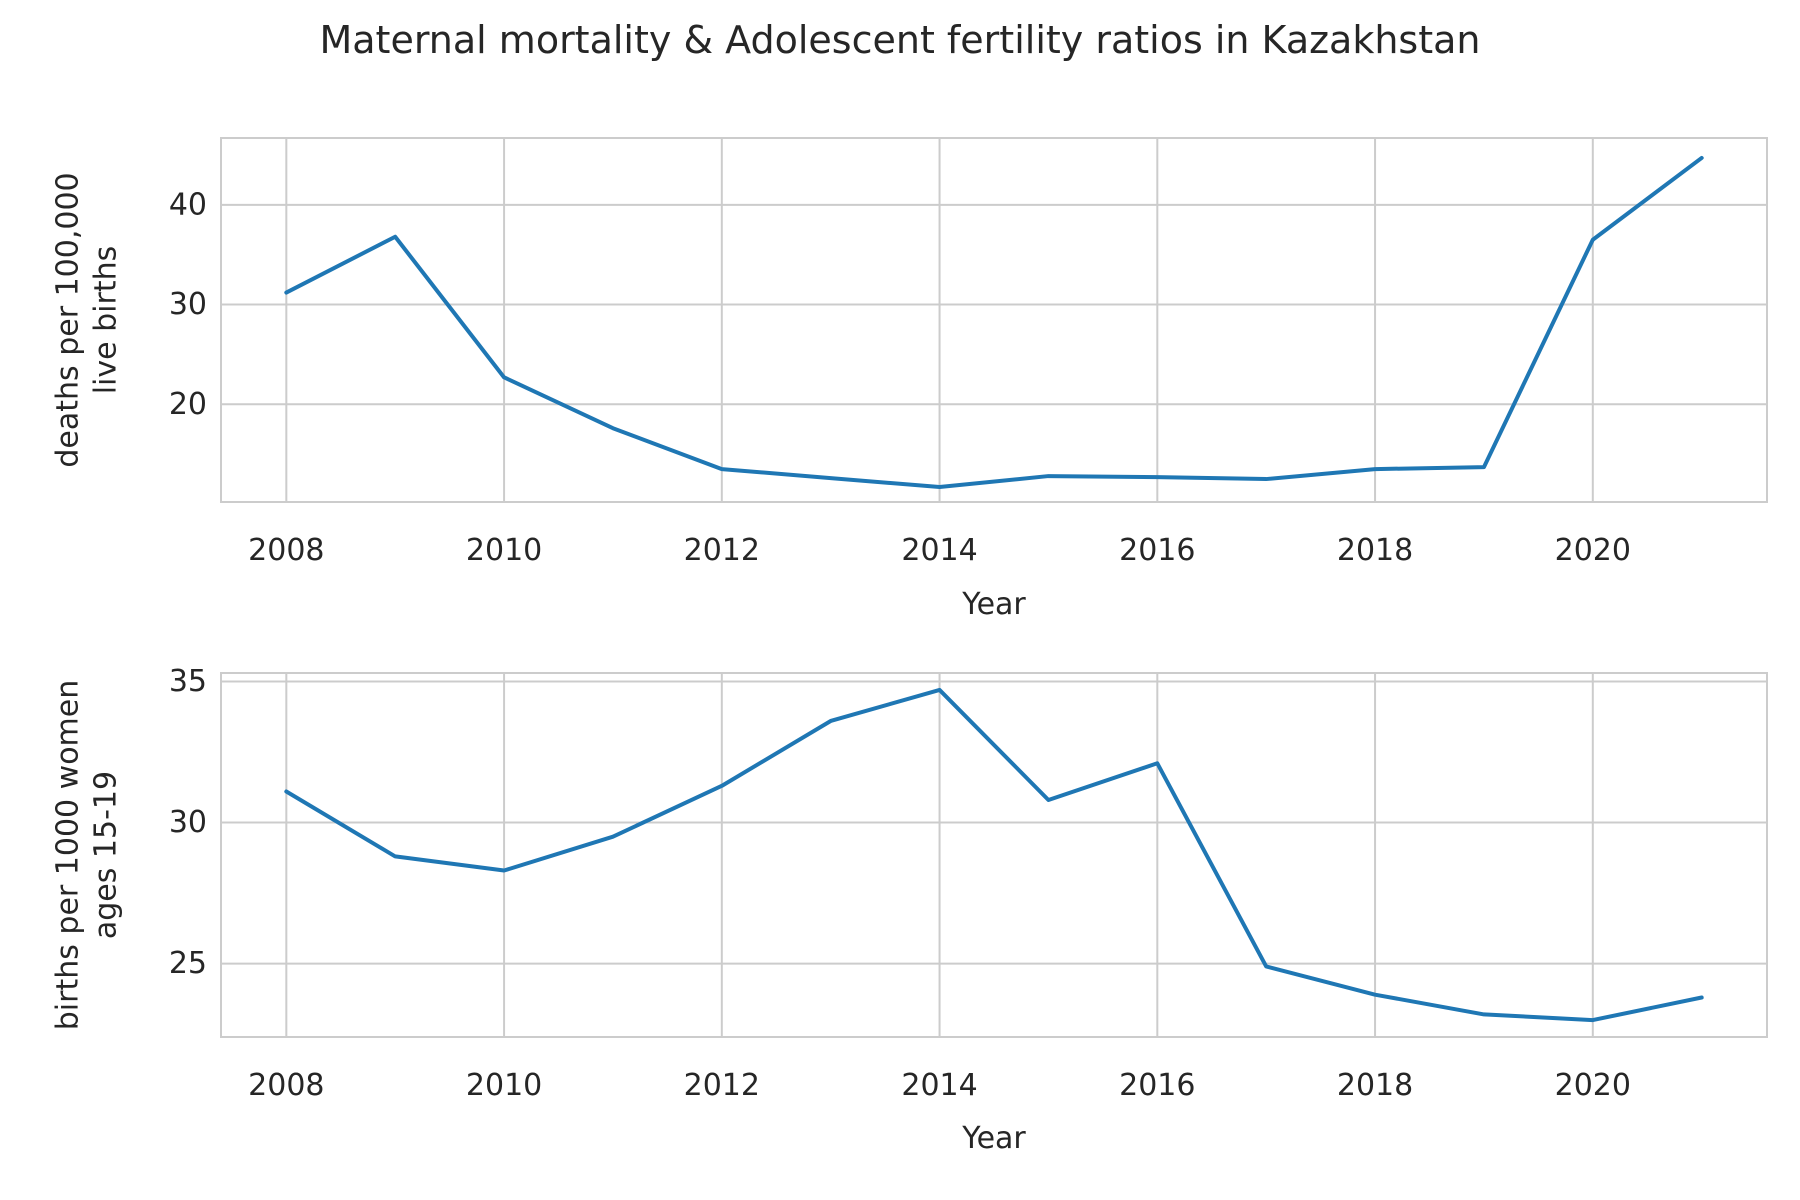 This screenshot has width=1800, height=1200. What do you see at coordinates (188, 681) in the screenshot?
I see `y-tick-label: 35` at bounding box center [188, 681].